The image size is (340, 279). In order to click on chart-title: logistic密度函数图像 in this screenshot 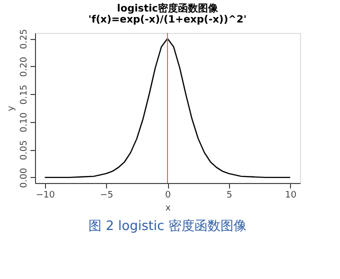, I will do `click(168, 8)`.